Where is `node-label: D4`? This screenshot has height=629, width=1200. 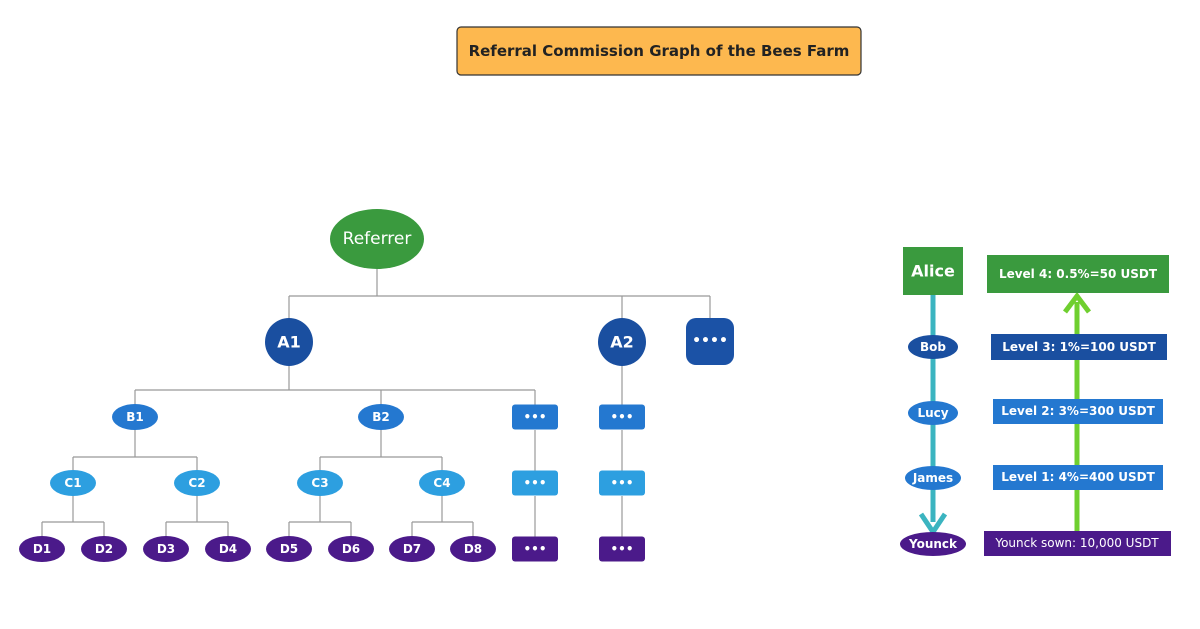 node-label: D4 is located at coordinates (228, 549).